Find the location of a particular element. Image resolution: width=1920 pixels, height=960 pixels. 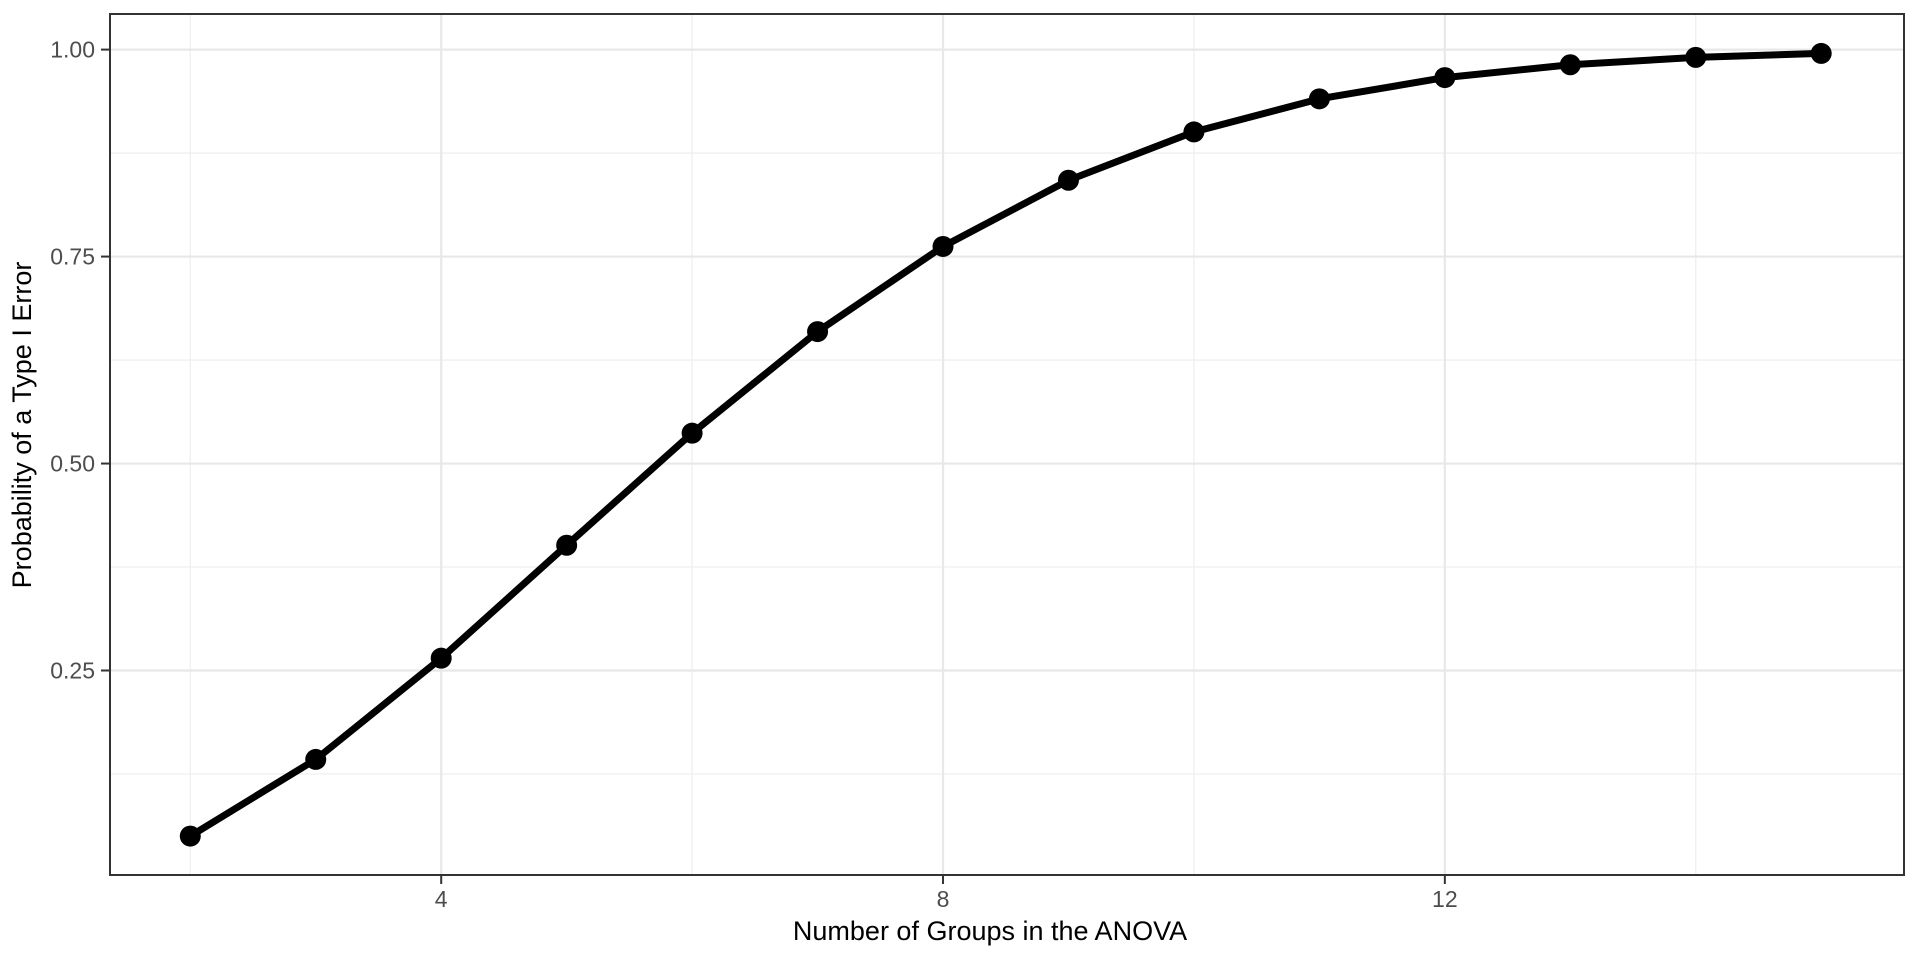

x-tick-label: 8 is located at coordinates (943, 899).